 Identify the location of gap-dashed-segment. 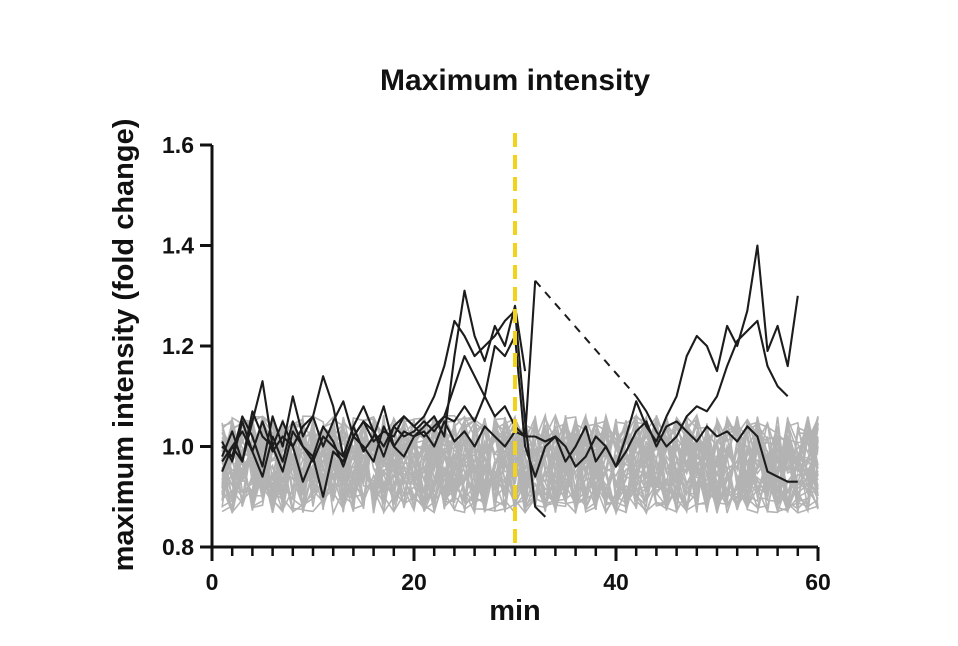
(585, 338).